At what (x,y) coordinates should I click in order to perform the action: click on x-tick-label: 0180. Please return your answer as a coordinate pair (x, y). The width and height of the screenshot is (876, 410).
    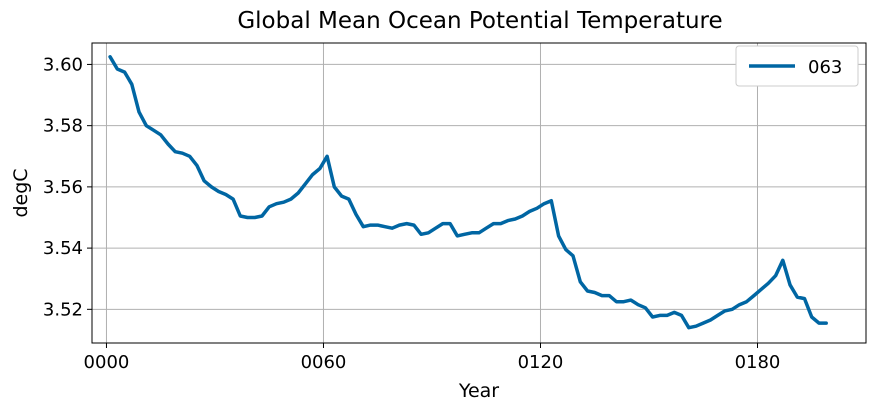
    Looking at the image, I should click on (758, 362).